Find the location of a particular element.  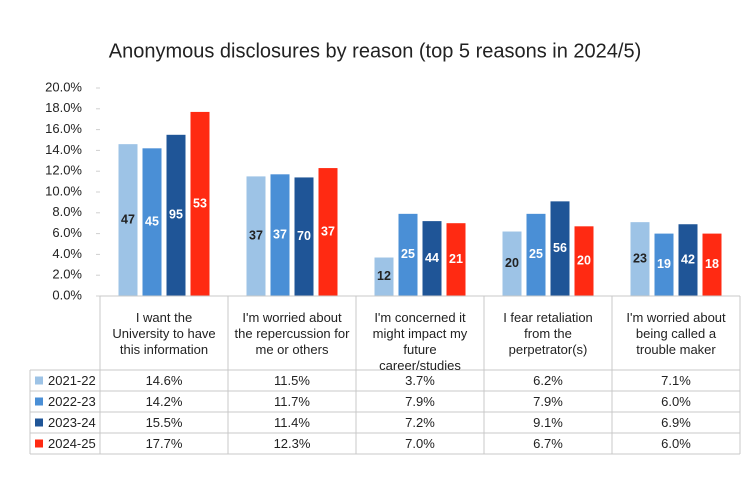

table-value: 17.7% is located at coordinates (164, 443).